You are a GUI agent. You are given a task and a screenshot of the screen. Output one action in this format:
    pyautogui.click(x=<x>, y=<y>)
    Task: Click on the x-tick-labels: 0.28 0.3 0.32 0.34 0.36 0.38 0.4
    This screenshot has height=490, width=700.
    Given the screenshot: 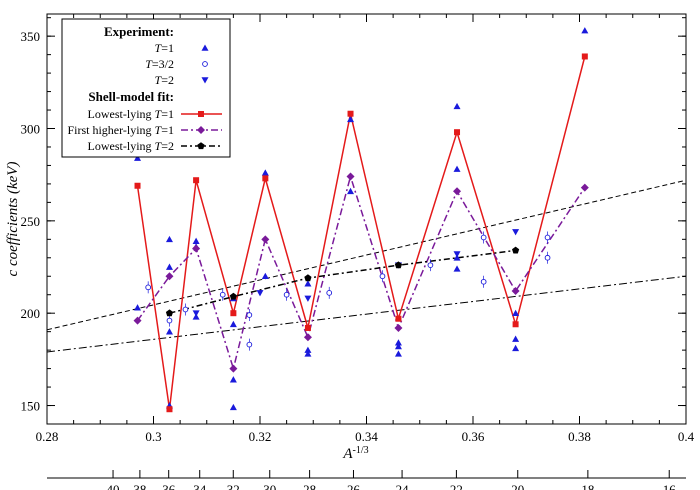 What is the action you would take?
    pyautogui.click(x=365, y=436)
    